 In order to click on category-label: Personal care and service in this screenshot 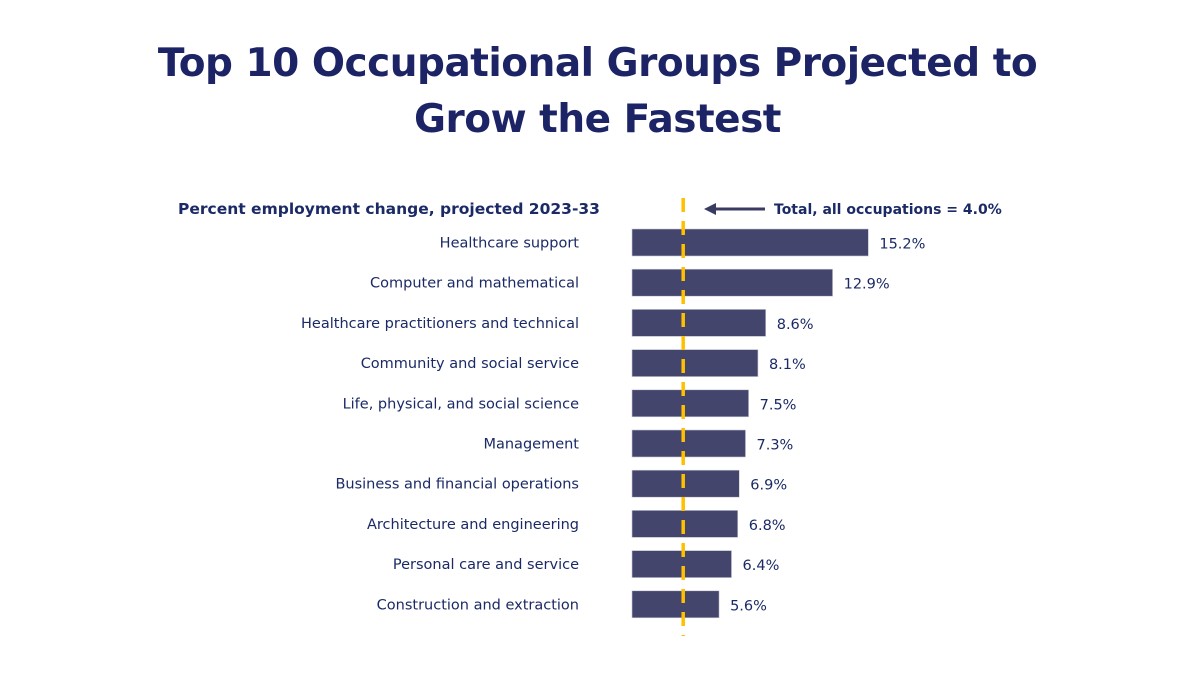, I will do `click(486, 565)`.